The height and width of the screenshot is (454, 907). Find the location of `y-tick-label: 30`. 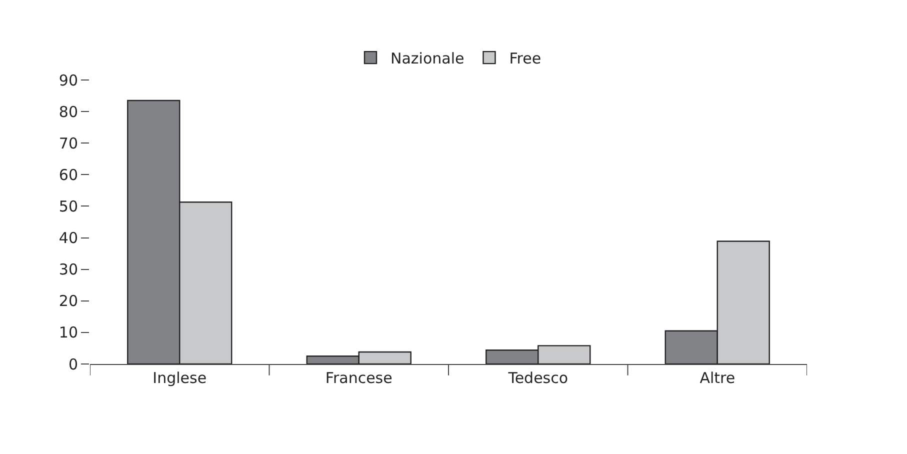

y-tick-label: 30 is located at coordinates (68, 269).